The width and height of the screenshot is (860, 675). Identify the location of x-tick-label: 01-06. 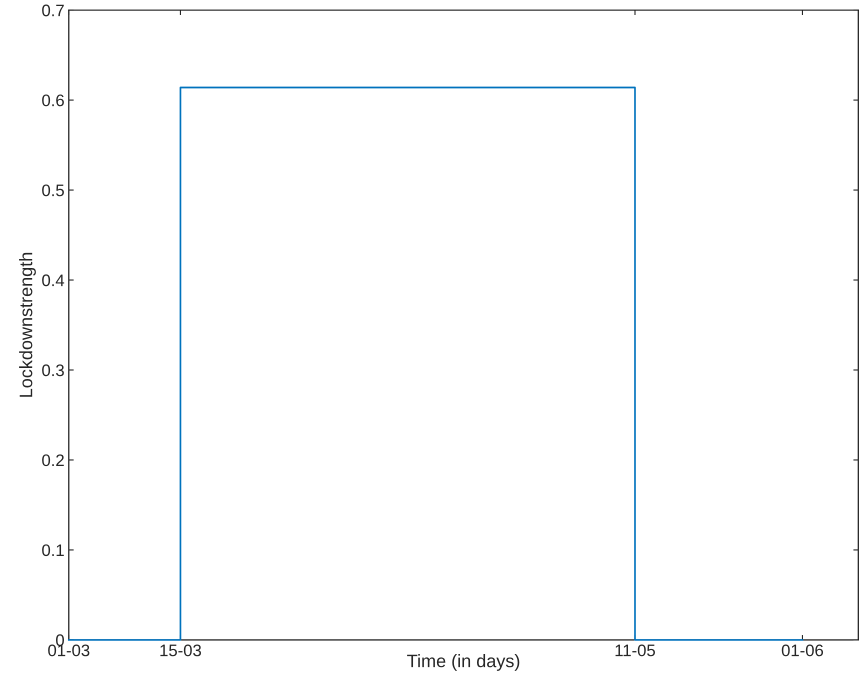
(803, 650).